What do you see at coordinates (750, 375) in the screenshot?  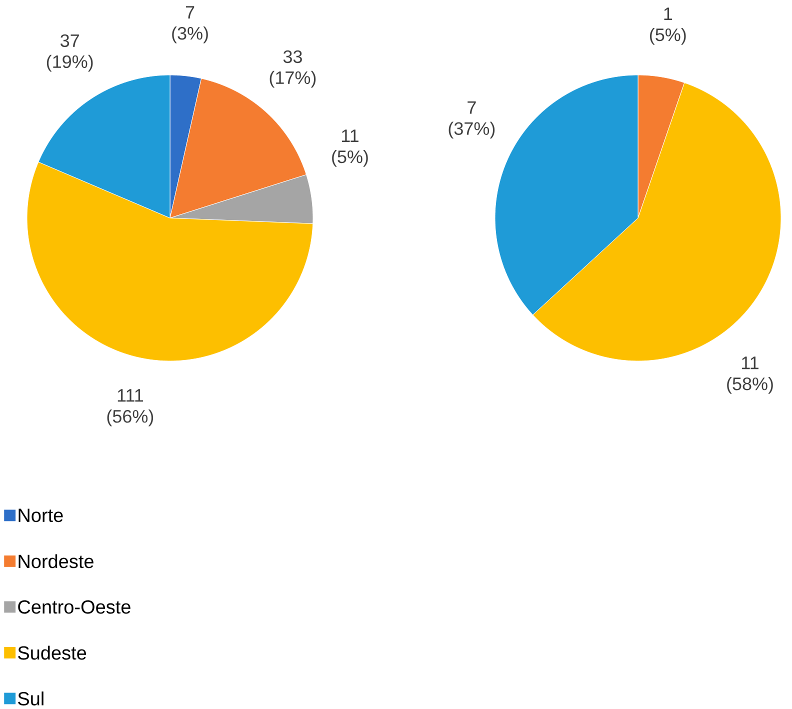 I see `data-label: 11 (58%)` at bounding box center [750, 375].